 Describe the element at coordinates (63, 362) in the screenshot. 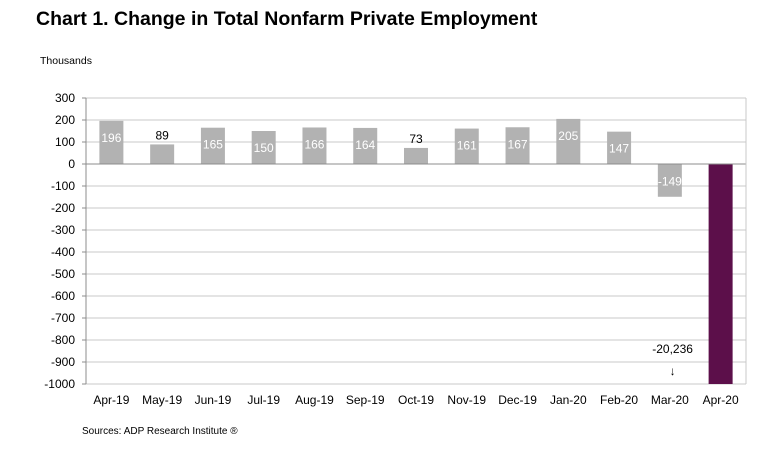

I see `y-tick-label: -900` at that location.